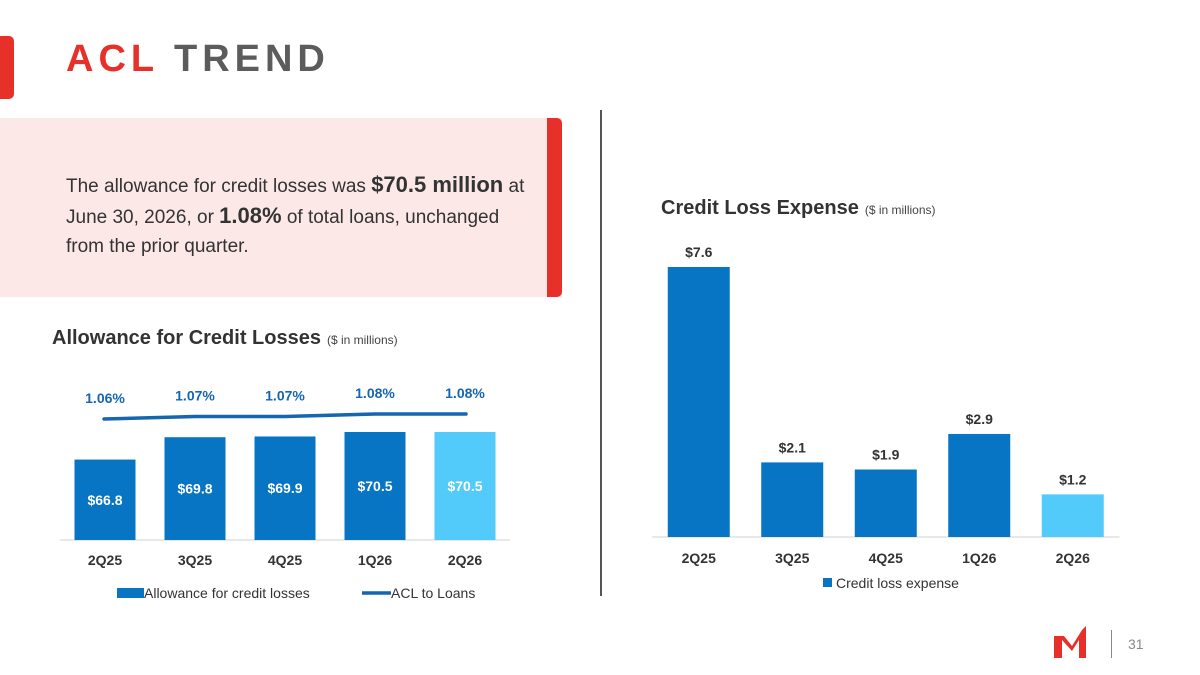 The height and width of the screenshot is (675, 1200). I want to click on summary-callout, so click(281, 207).